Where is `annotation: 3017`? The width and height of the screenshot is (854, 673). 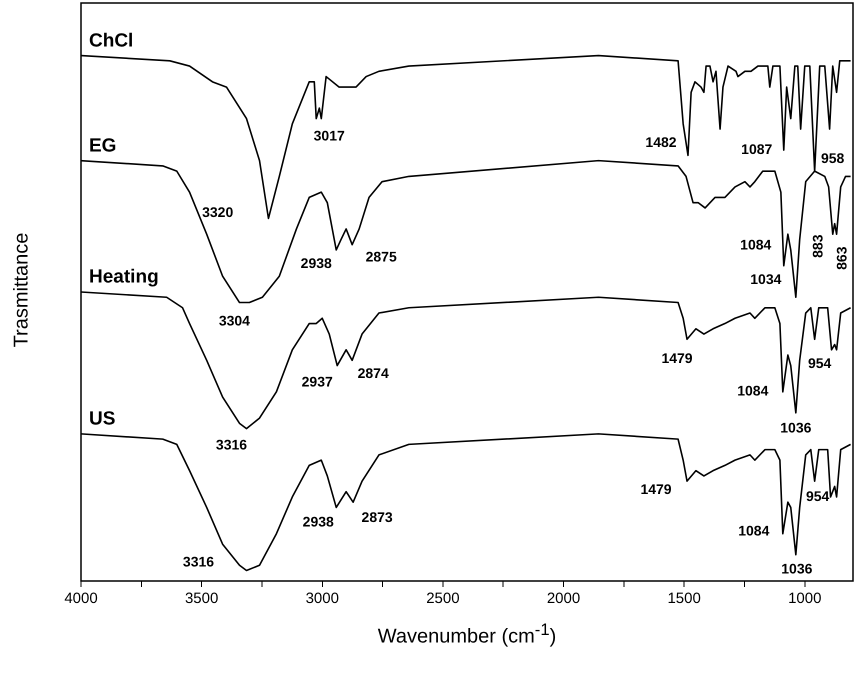
annotation: 3017 is located at coordinates (329, 135).